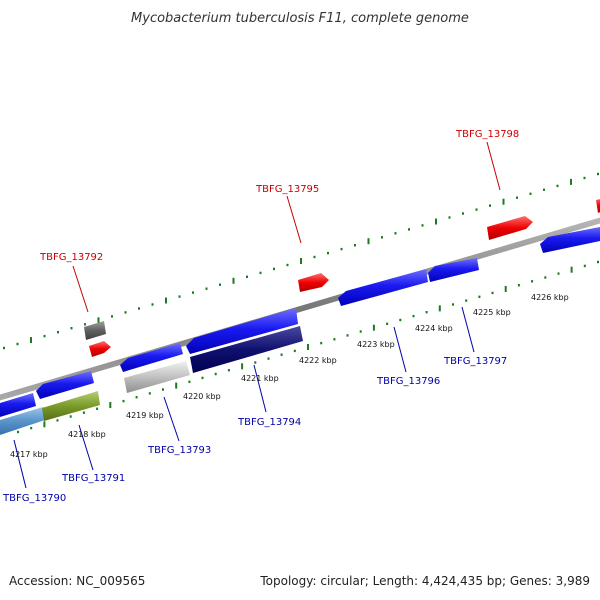 This screenshot has height=600, width=600. Describe the element at coordinates (34, 498) in the screenshot. I see `gene-label-tbfg-13790: TBFG_13790` at that location.